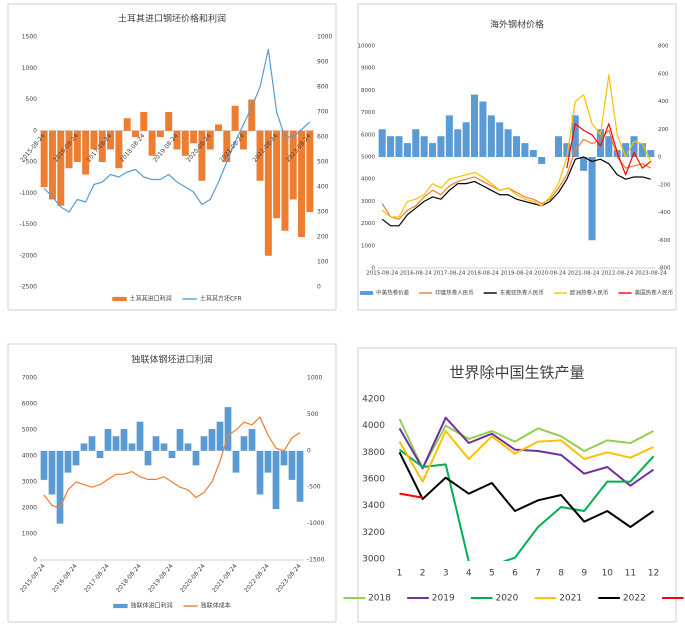 The width and height of the screenshot is (685, 631). What do you see at coordinates (314, 378) in the screenshot?
I see `y2-tick-label: 1000` at bounding box center [314, 378].